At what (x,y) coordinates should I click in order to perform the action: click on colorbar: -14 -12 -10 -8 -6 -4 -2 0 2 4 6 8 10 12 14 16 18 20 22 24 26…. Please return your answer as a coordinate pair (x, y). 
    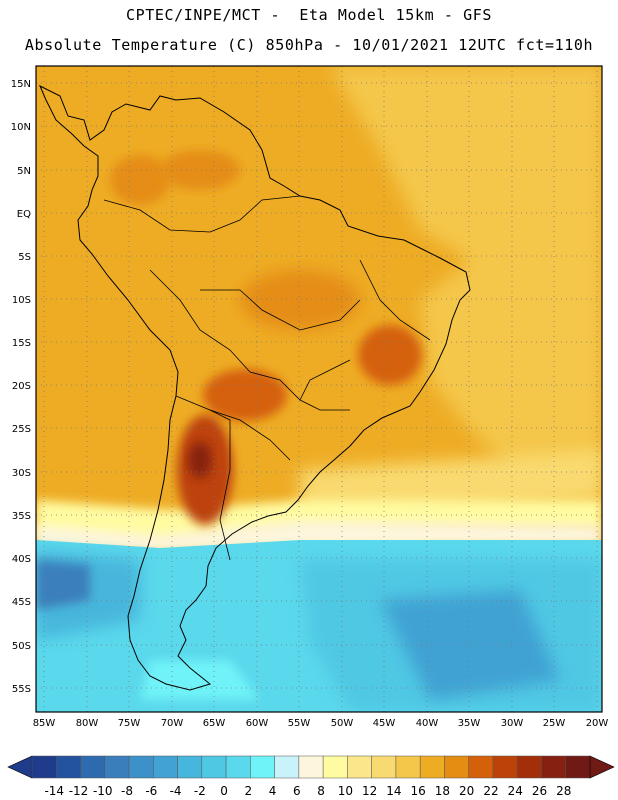
    Looking at the image, I should click on (311, 776).